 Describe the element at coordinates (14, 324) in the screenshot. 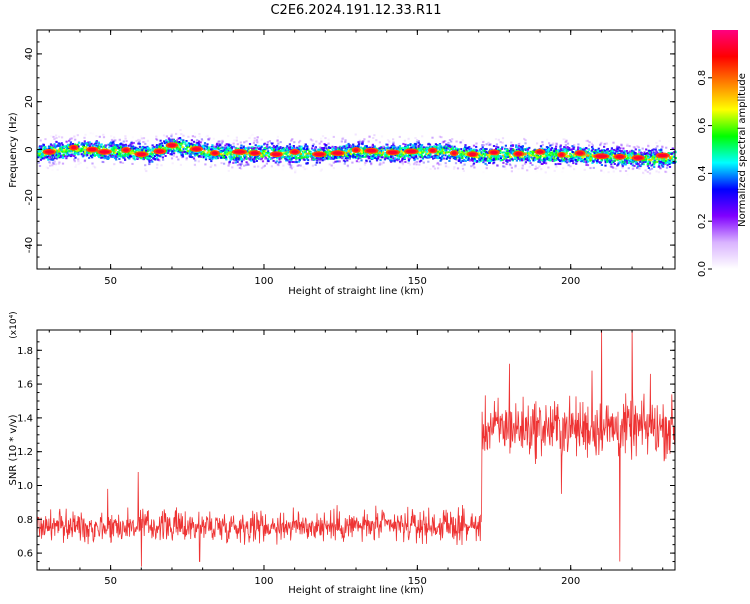

I see `snr-scale-label: (x10⁴)` at that location.